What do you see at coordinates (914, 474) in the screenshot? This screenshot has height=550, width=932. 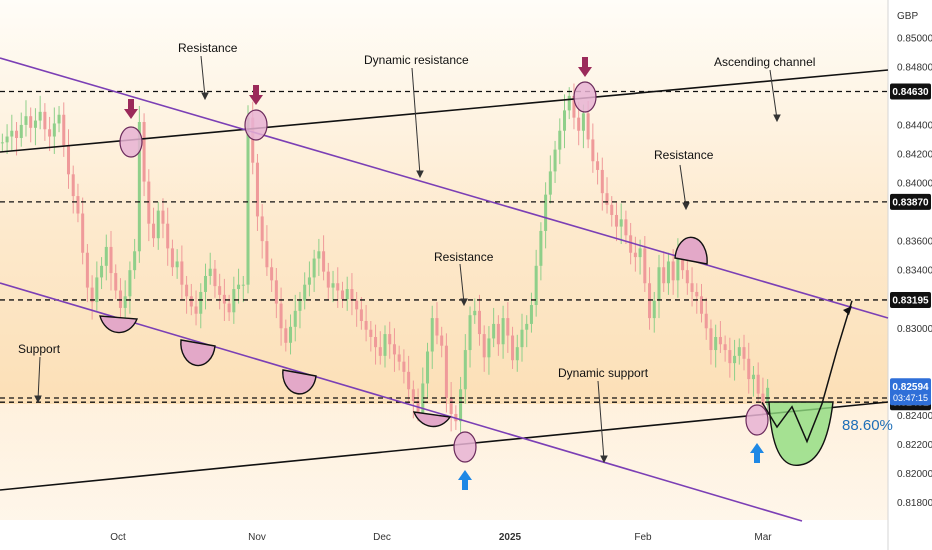 I see `y-tick-label: 0.82000` at bounding box center [914, 474].